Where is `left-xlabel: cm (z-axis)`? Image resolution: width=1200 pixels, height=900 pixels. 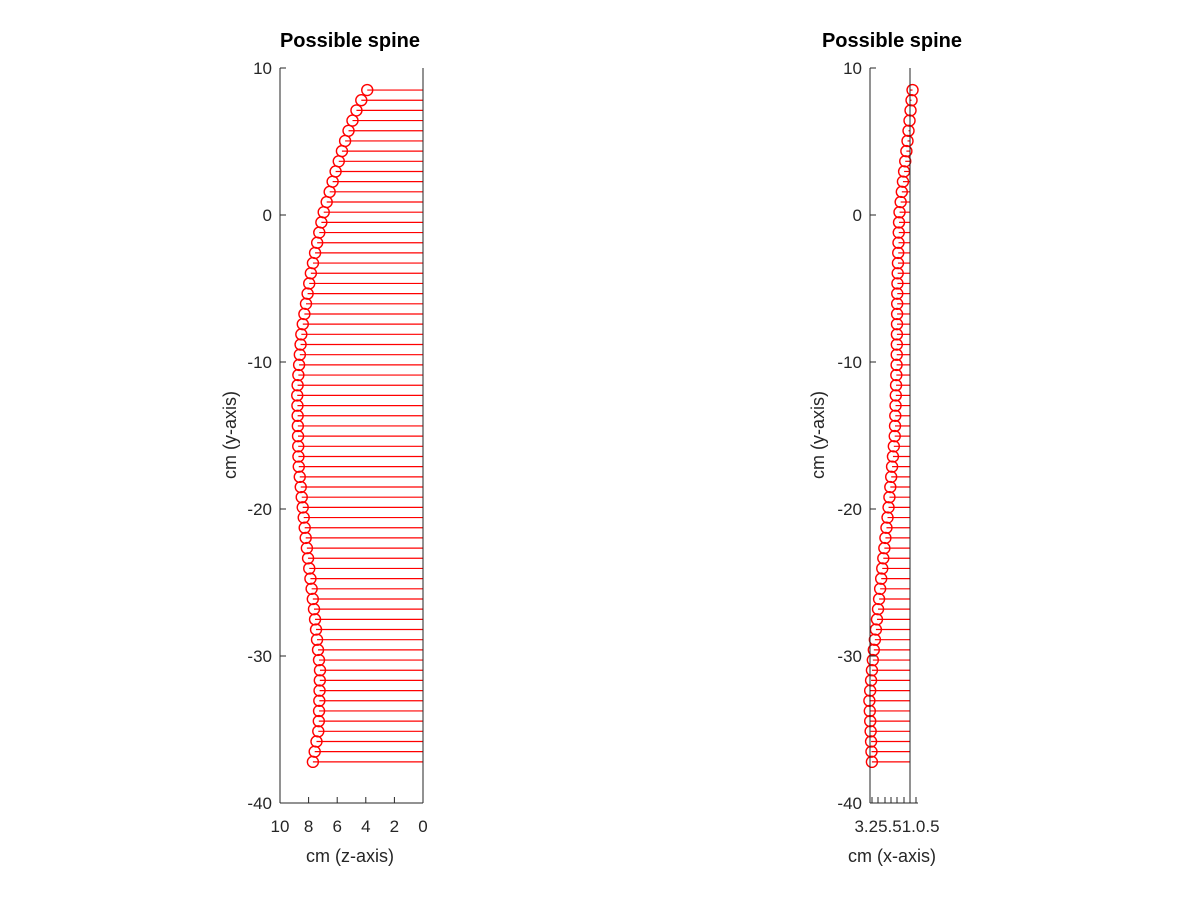 left-xlabel: cm (z-axis) is located at coordinates (350, 856).